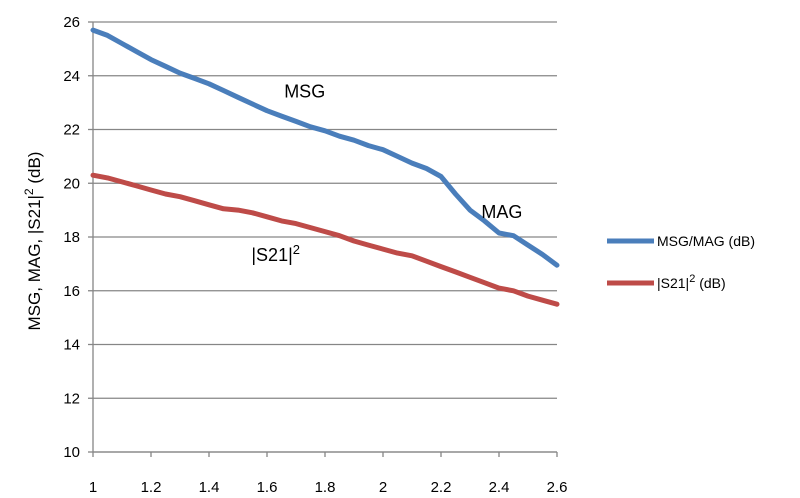 Image resolution: width=800 pixels, height=498 pixels. I want to click on x-tick-label: 2.6, so click(557, 487).